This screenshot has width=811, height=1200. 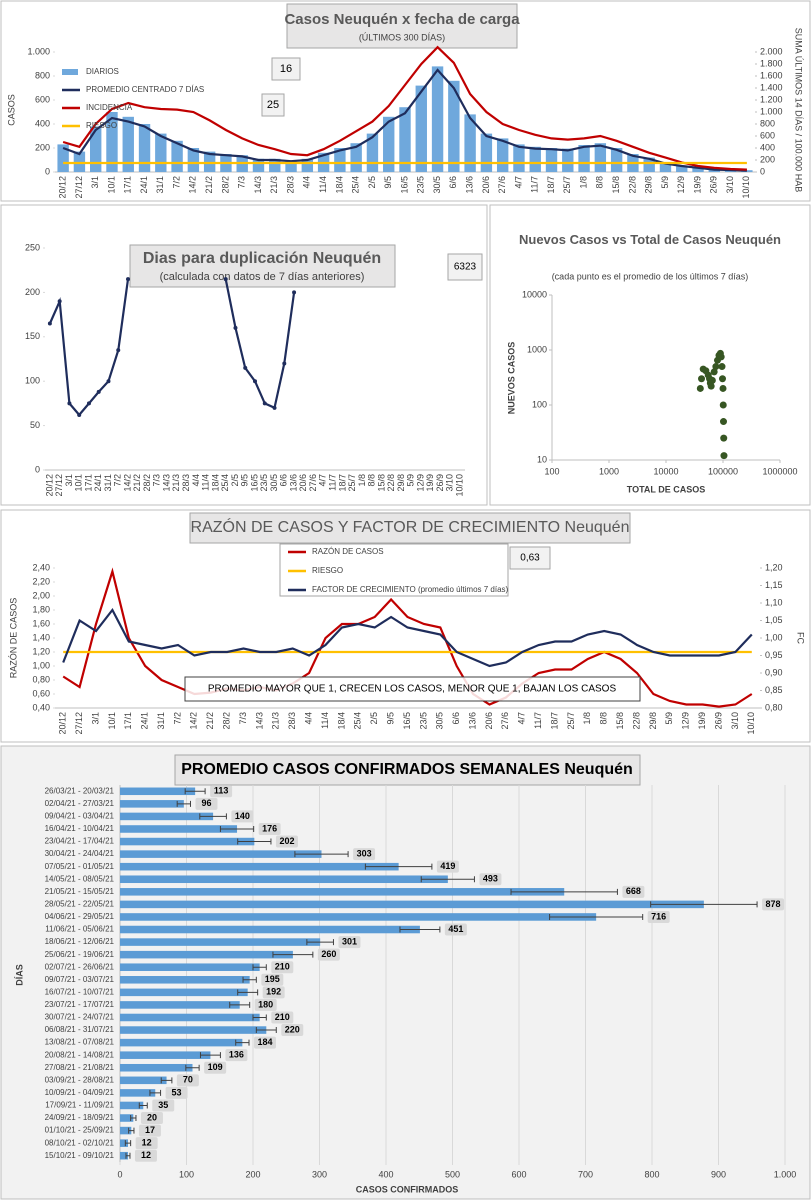 What do you see at coordinates (771, 99) in the screenshot?
I see `y2-tick-label: 1.200` at bounding box center [771, 99].